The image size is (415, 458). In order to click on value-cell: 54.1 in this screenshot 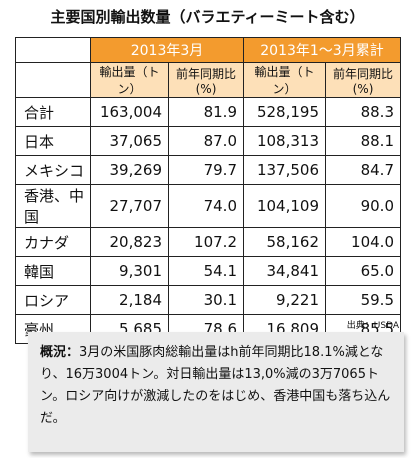, I will do `click(206, 271)`.